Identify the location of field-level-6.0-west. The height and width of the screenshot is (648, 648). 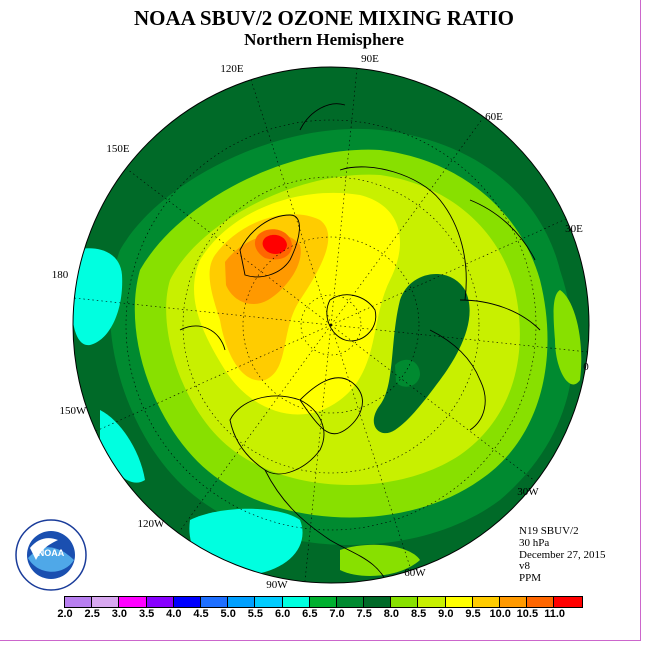
(98, 297).